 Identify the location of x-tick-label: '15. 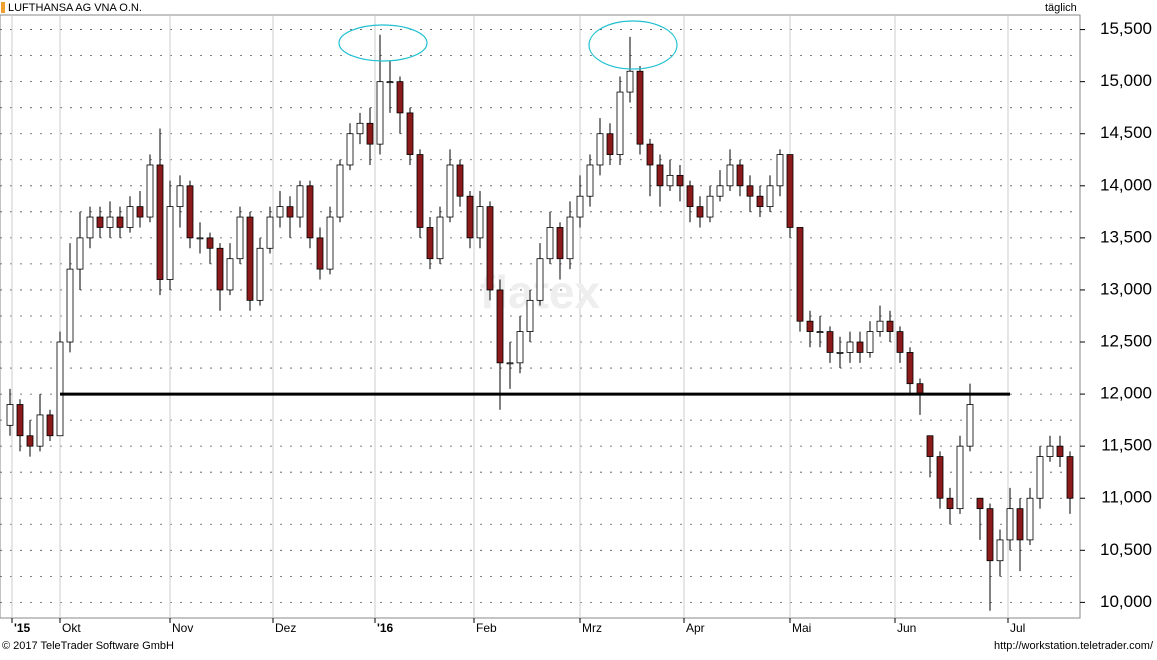
(22, 628).